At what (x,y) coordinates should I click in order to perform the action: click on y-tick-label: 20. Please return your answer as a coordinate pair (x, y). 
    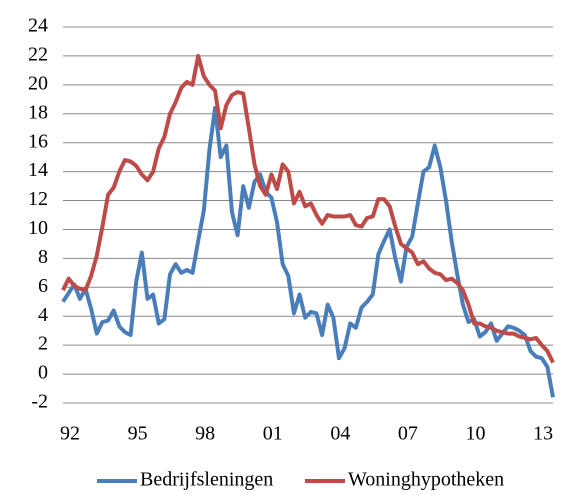
    Looking at the image, I should click on (38, 83).